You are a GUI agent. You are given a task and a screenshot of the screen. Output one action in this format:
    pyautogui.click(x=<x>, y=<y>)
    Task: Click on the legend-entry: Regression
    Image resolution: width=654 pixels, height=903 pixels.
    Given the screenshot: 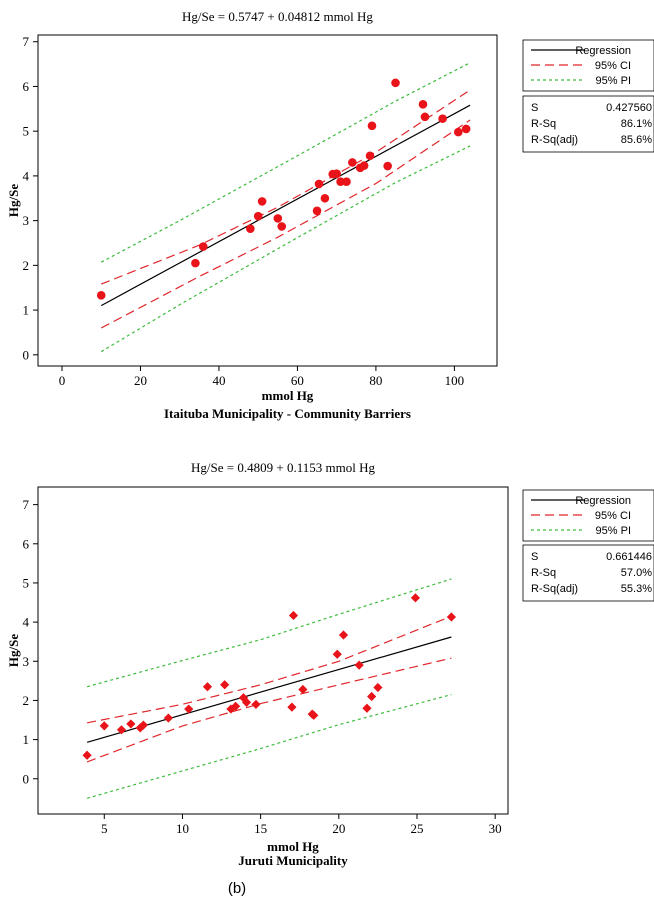 What is the action you would take?
    pyautogui.click(x=603, y=501)
    